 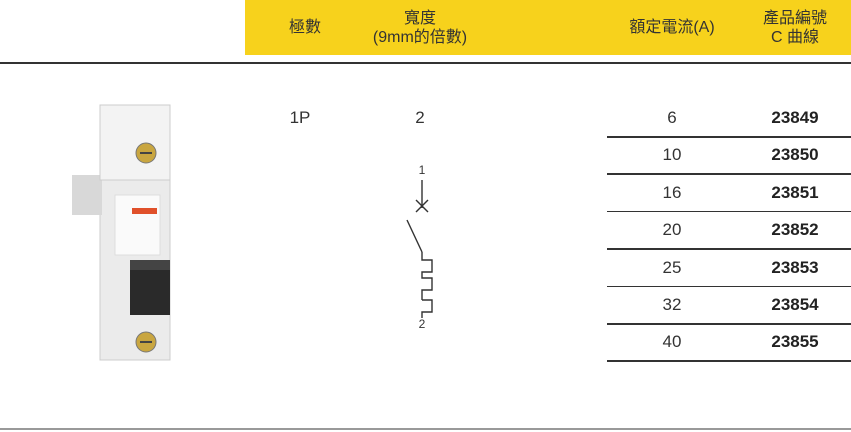 I want to click on header-cell: 產品編號 C 曲線, so click(x=795, y=27).